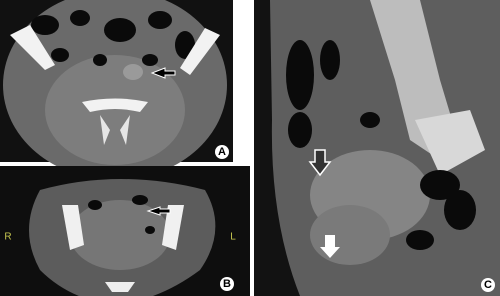 This screenshot has height=296, width=500. I want to click on panel-label: A, so click(222, 152).